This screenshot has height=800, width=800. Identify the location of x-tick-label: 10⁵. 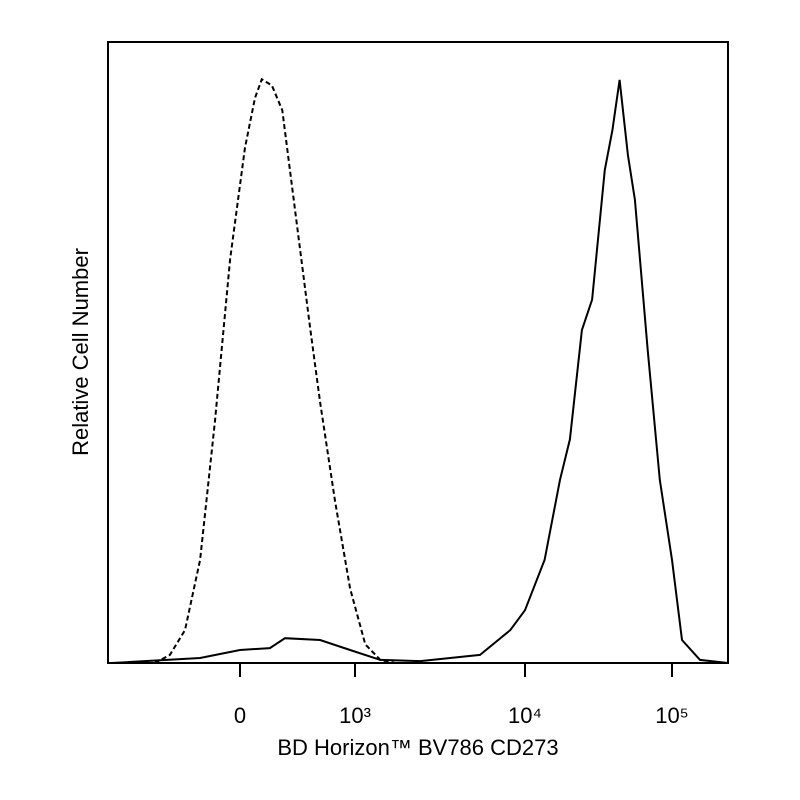
(672, 715).